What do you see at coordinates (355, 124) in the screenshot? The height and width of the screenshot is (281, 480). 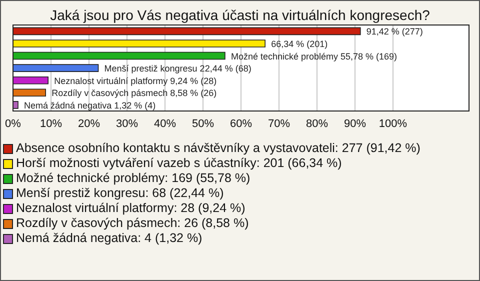 I see `x-tick-label: 90%` at bounding box center [355, 124].